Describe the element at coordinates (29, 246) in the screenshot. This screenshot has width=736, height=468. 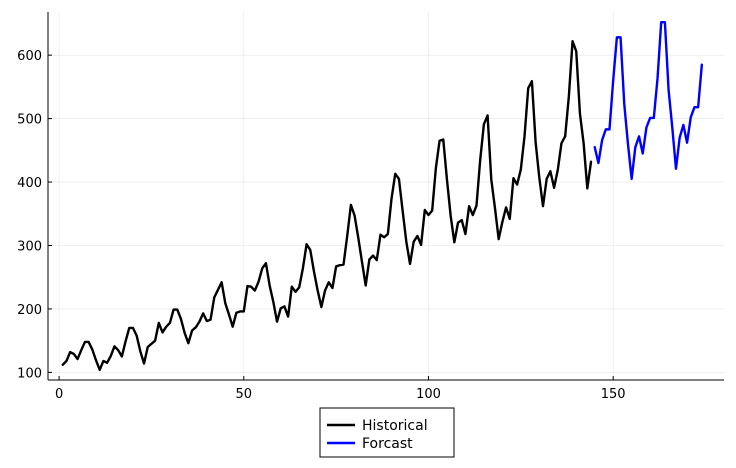
I see `y-tick-label: 300` at that location.